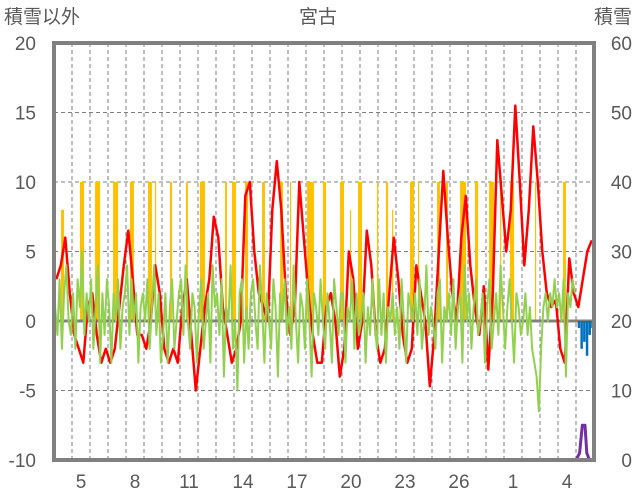  I want to click on x-tick-label: 8, so click(135, 482).